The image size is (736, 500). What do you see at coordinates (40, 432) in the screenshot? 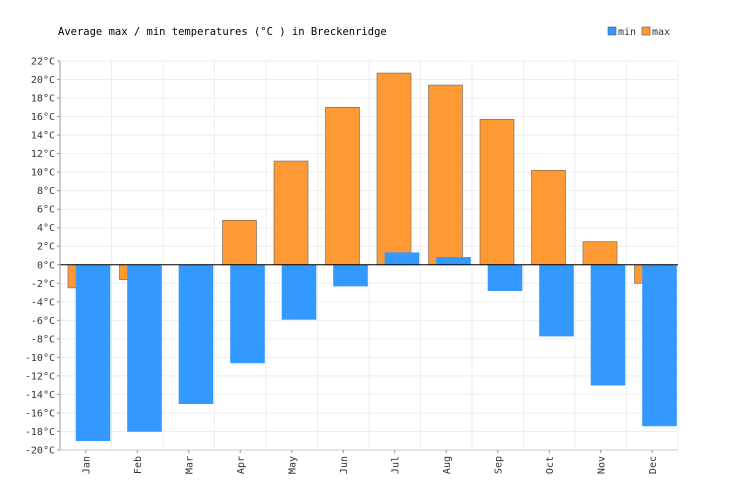
I see `y-tick-label: -18°C` at bounding box center [40, 432].